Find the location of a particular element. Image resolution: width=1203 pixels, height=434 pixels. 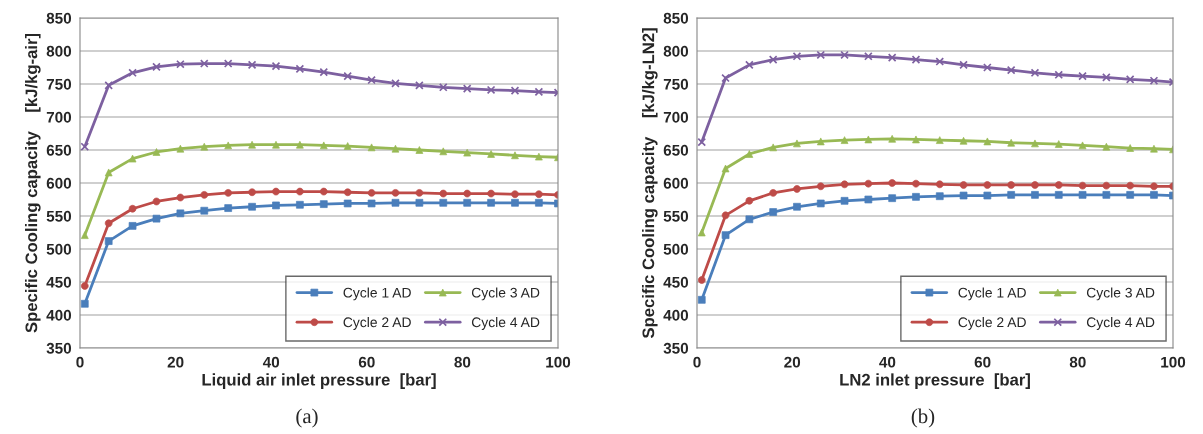

text: (b) is located at coordinates (923, 418).